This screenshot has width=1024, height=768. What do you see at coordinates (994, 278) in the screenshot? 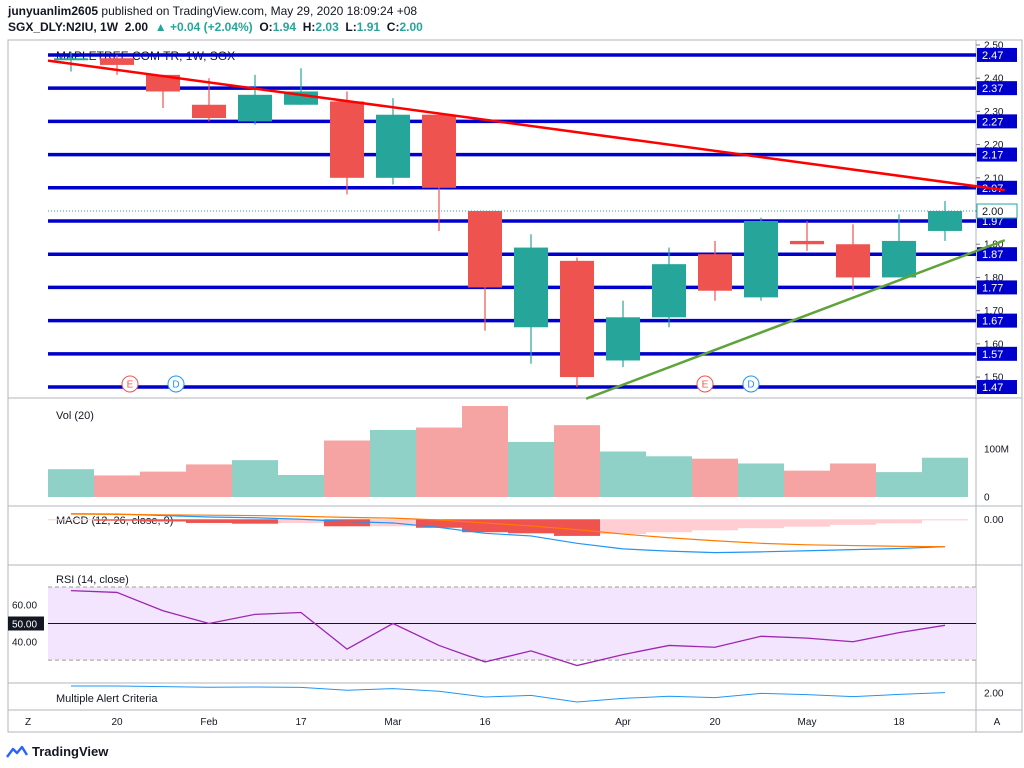
I see `price-tick-label: 1.80` at bounding box center [994, 278].